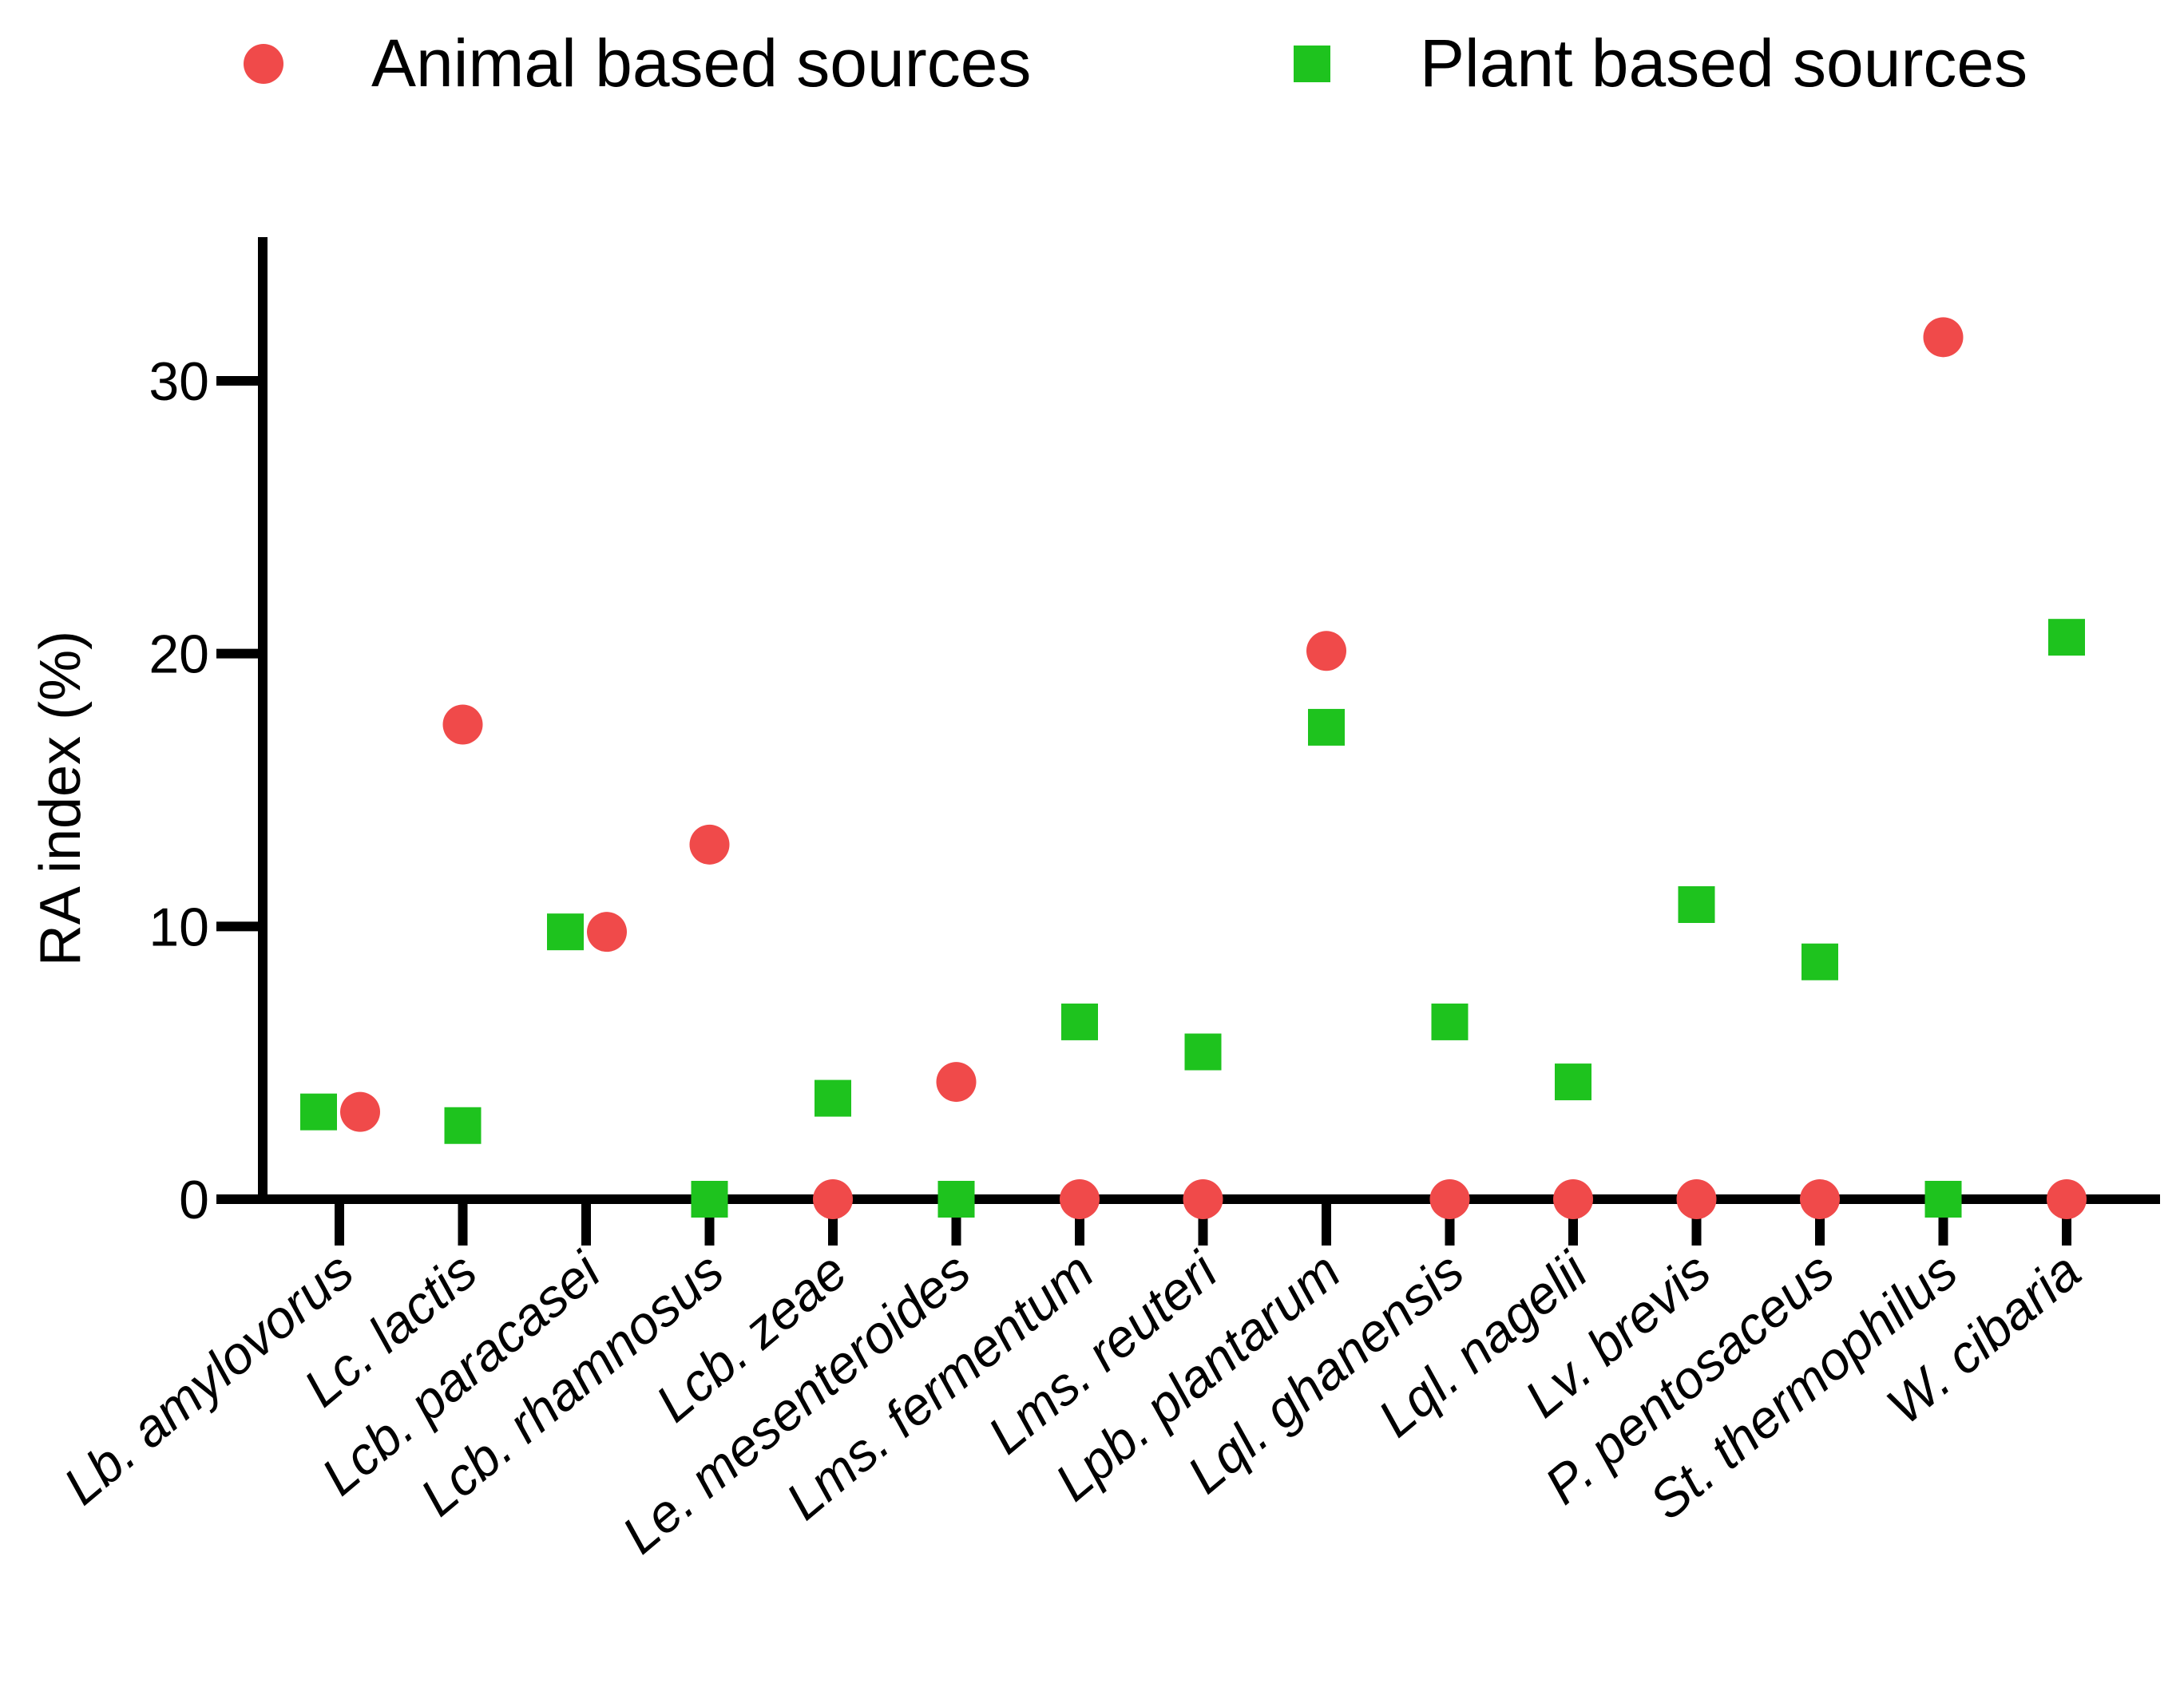 The width and height of the screenshot is (2184, 1707). I want to click on legend-marker-plant, so click(1312, 64).